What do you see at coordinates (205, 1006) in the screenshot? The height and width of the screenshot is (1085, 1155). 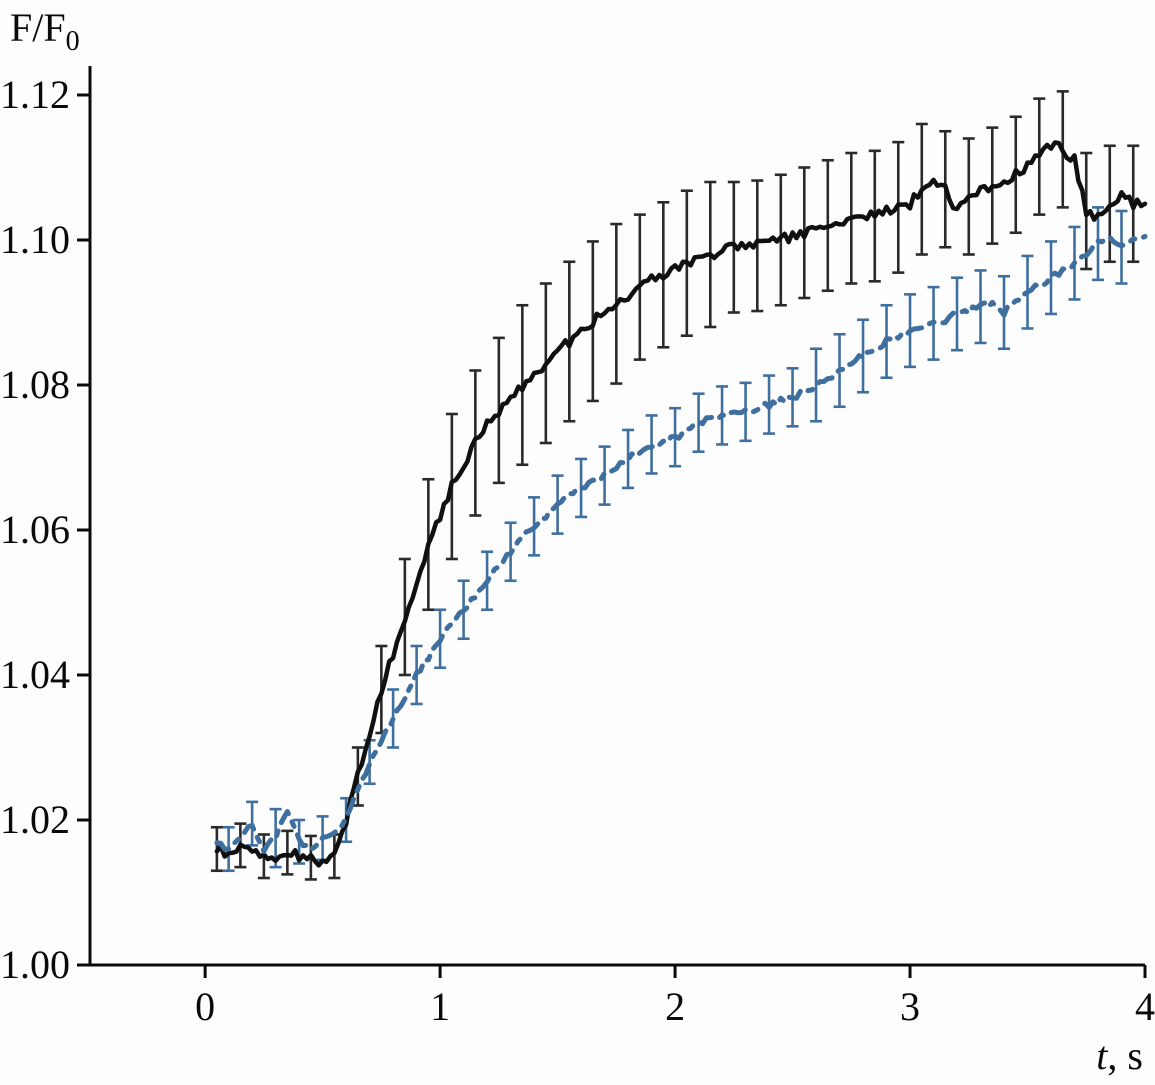 I see `x-tick-label: 0` at bounding box center [205, 1006].